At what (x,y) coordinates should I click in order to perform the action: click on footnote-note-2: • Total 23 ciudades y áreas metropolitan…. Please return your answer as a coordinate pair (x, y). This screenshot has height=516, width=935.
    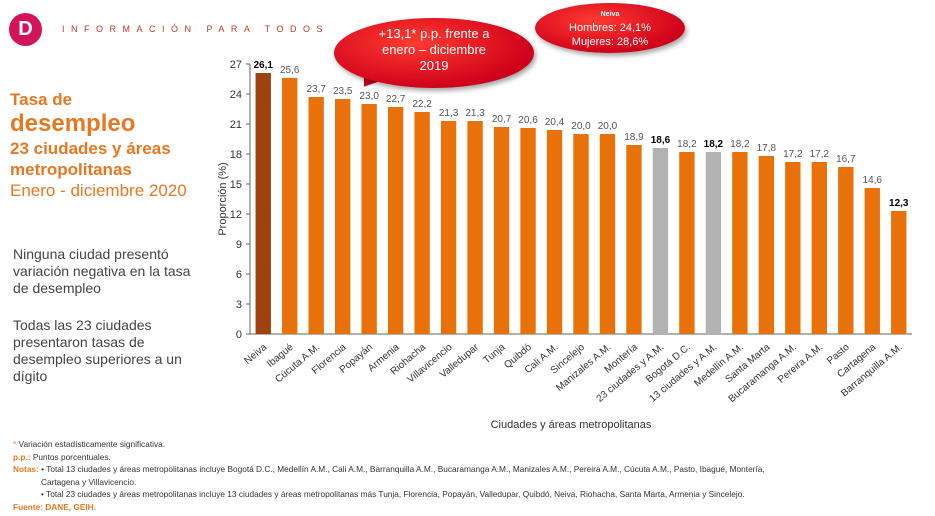
    Looking at the image, I should click on (393, 494).